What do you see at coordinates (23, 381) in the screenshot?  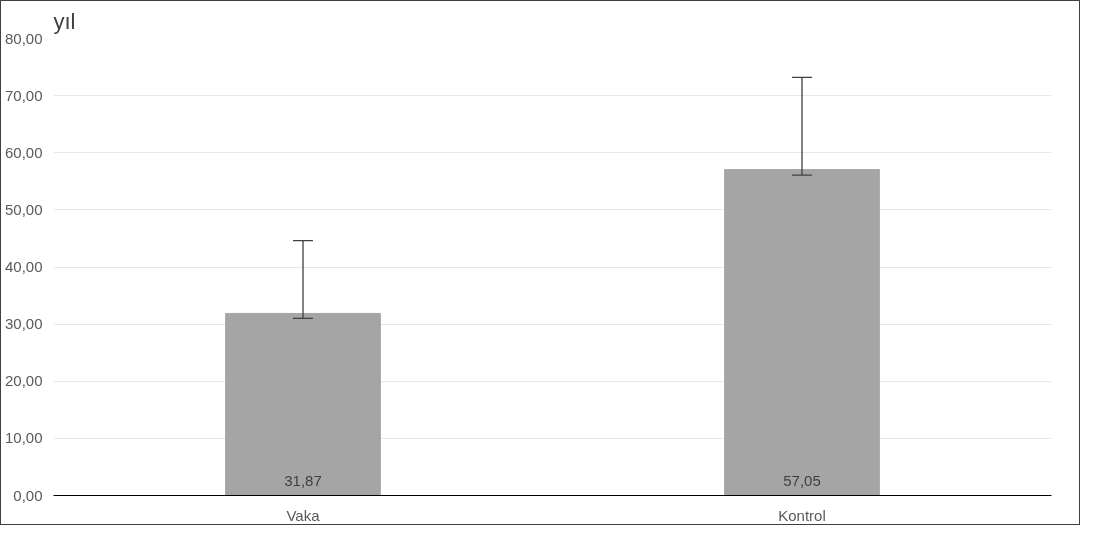 I see `y-tick-label: 20,00` at bounding box center [23, 381].